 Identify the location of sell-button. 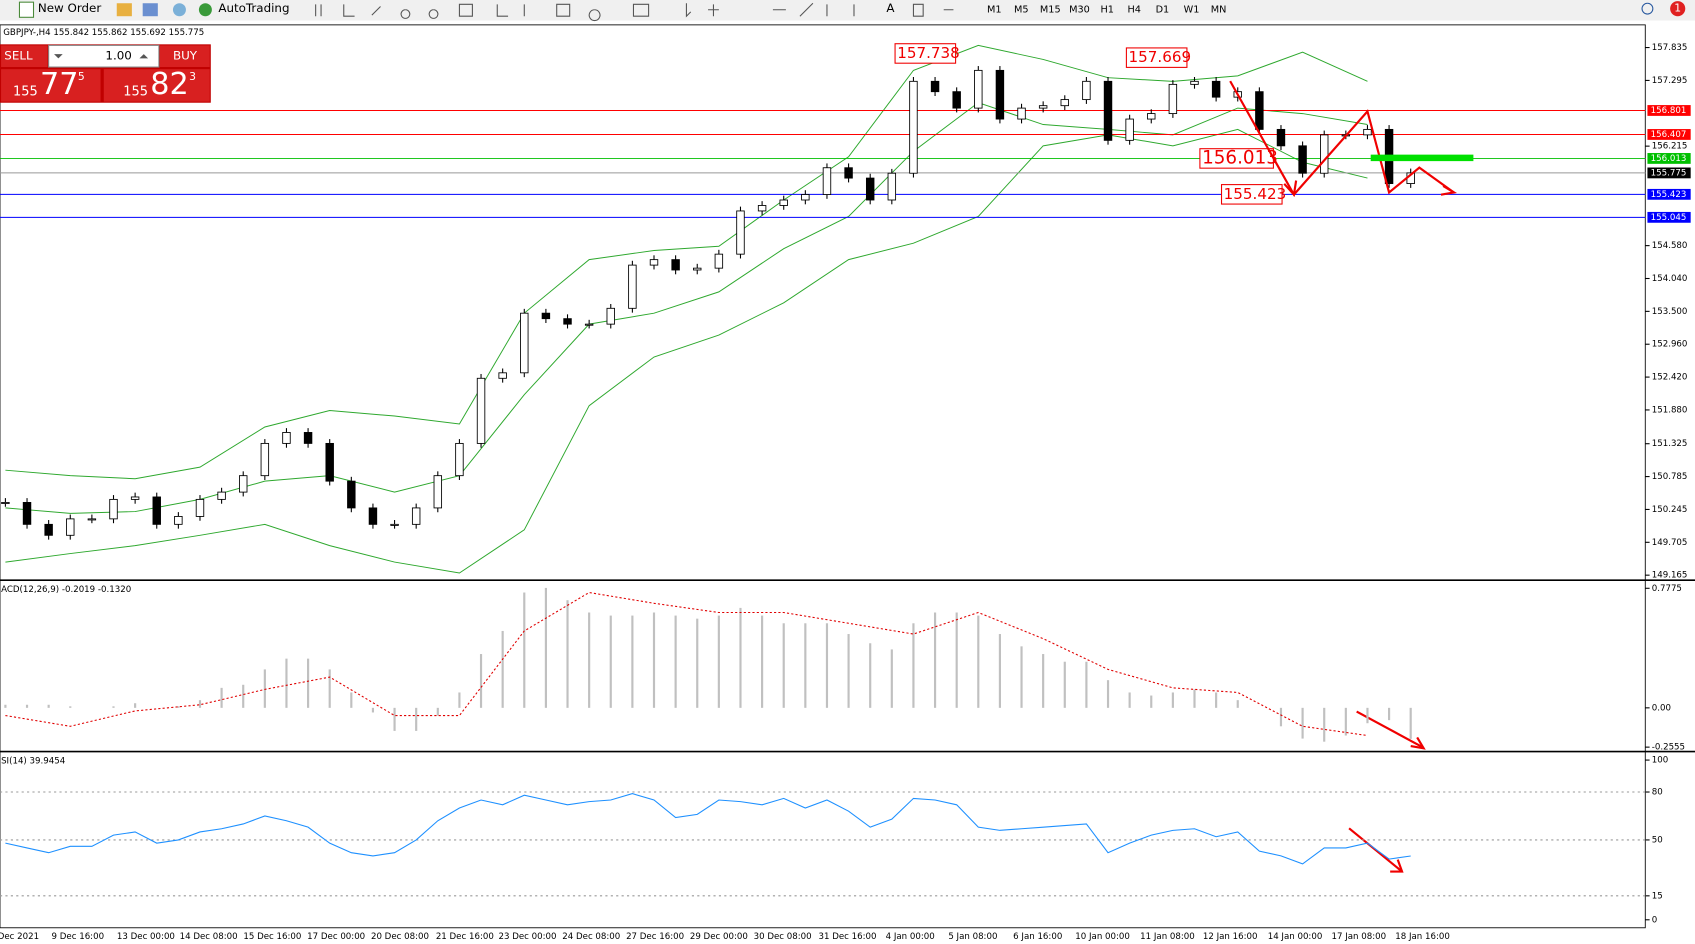
(24, 56).